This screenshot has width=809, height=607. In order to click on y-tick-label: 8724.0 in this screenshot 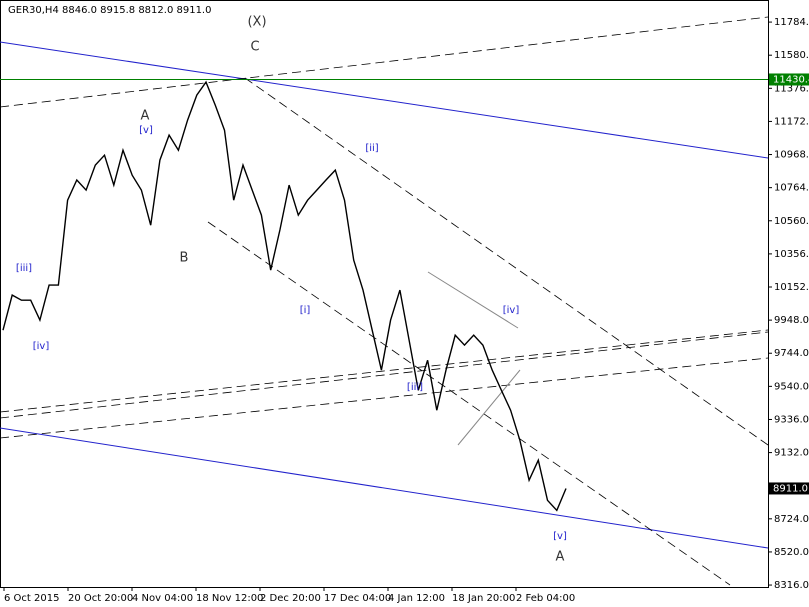, I will do `click(791, 519)`.